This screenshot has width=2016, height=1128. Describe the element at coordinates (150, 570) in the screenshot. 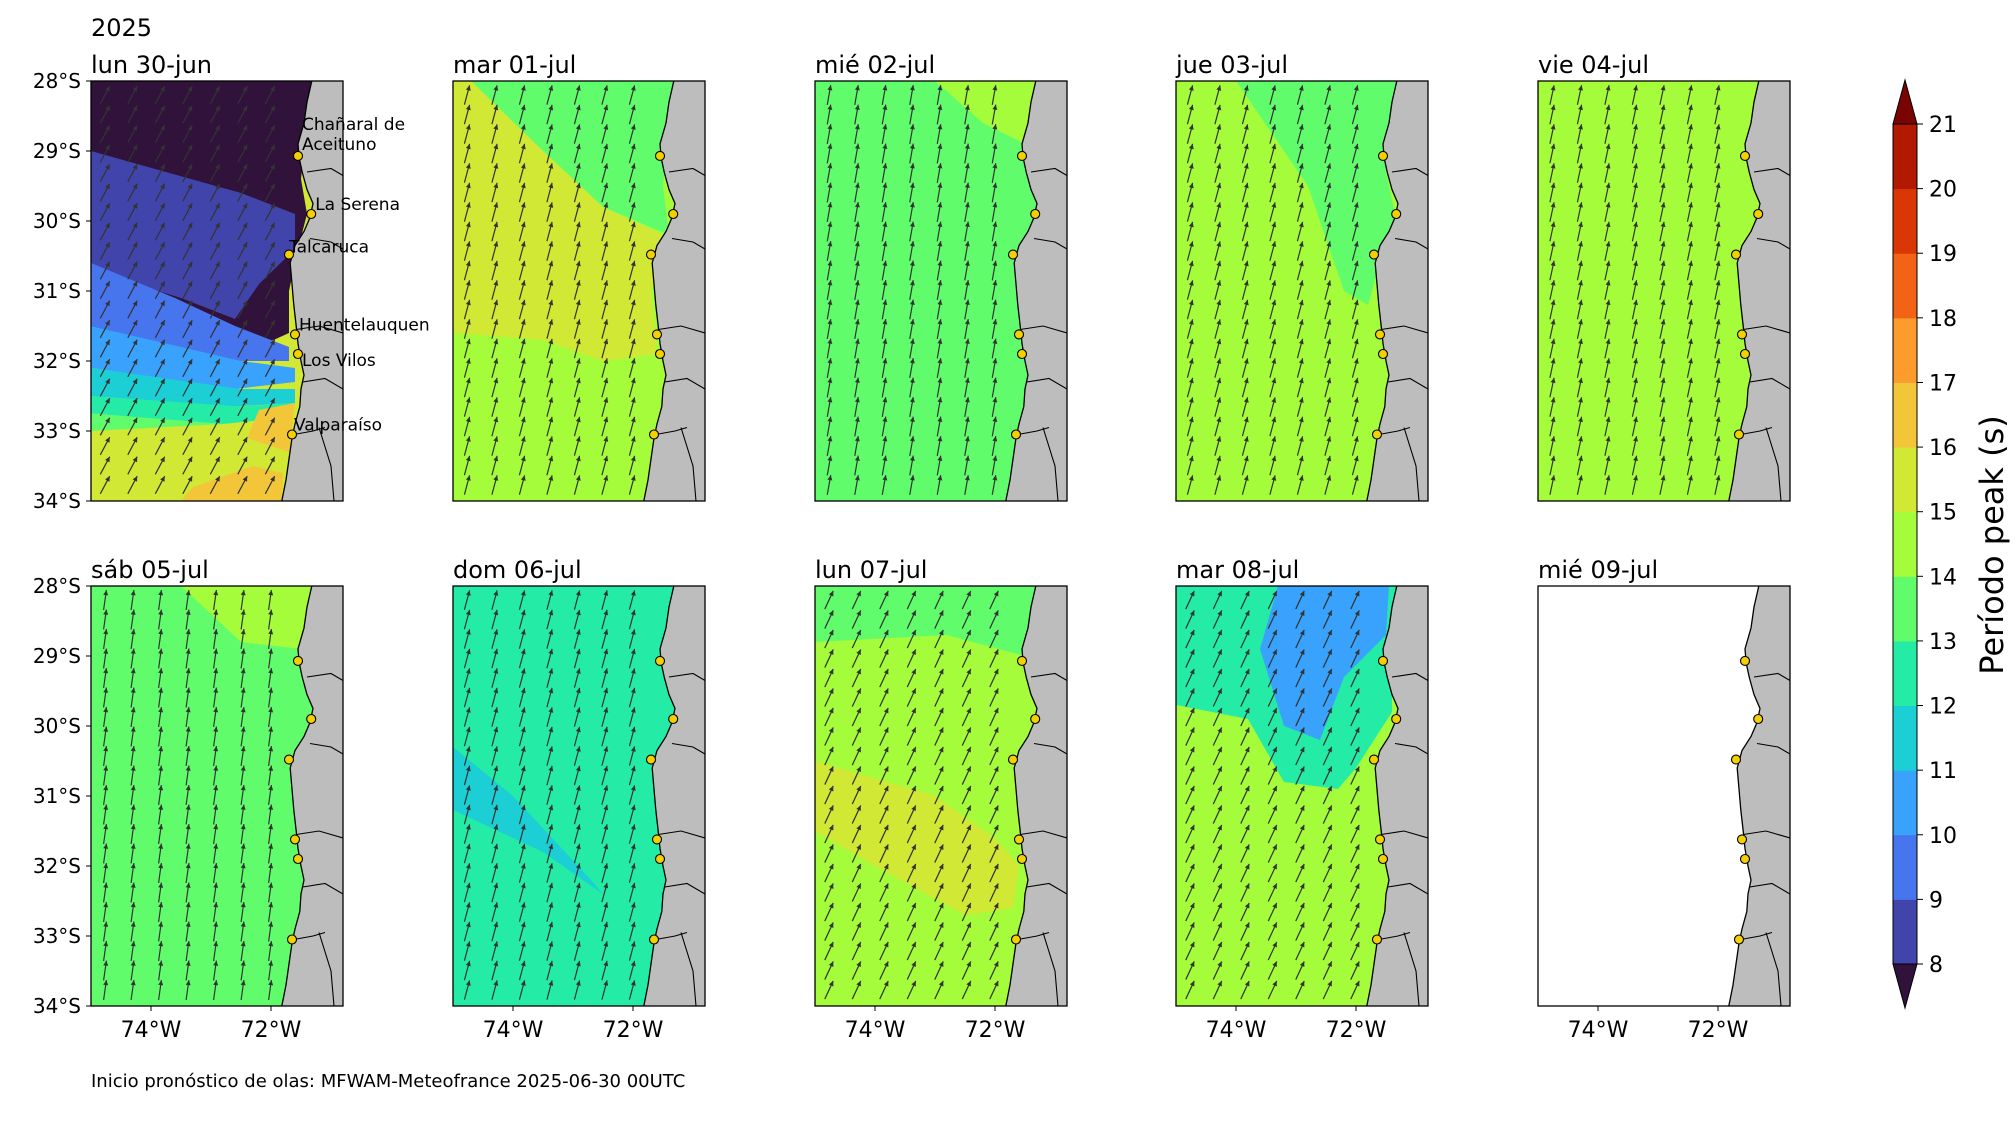

I see `panel-title: sáb 05-jul` at that location.